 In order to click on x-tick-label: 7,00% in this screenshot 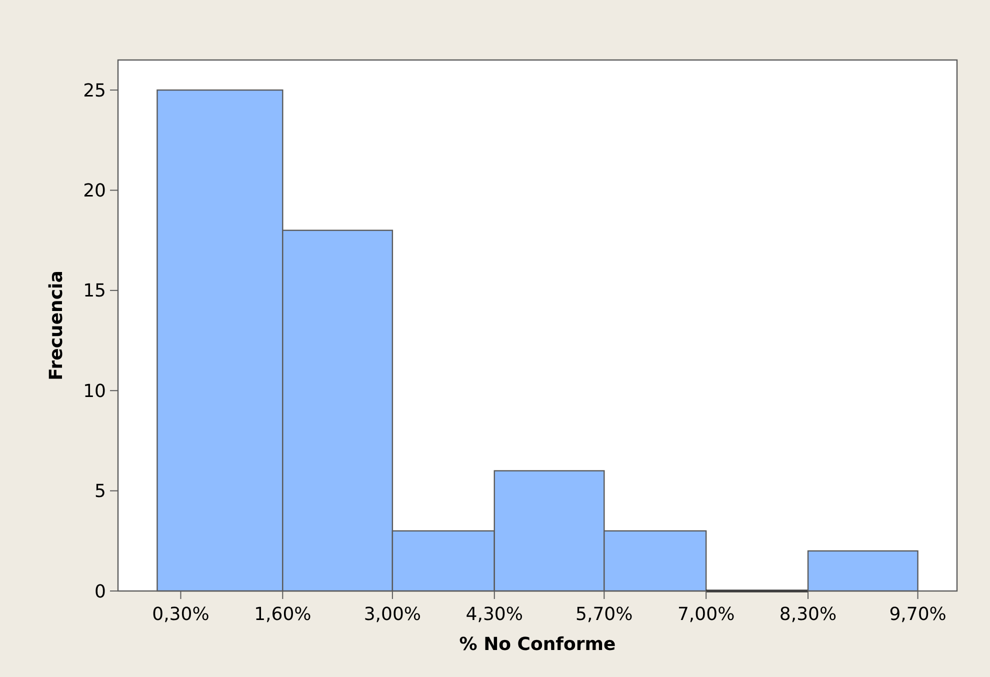, I will do `click(706, 614)`.